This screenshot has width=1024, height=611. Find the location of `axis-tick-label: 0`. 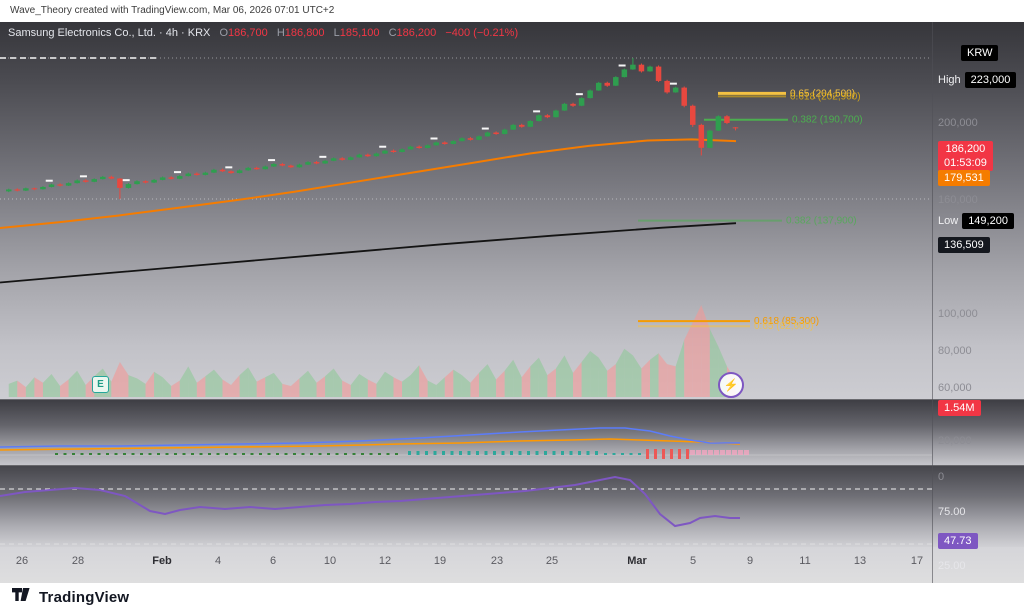

axis-tick-label: 0 is located at coordinates (941, 477).